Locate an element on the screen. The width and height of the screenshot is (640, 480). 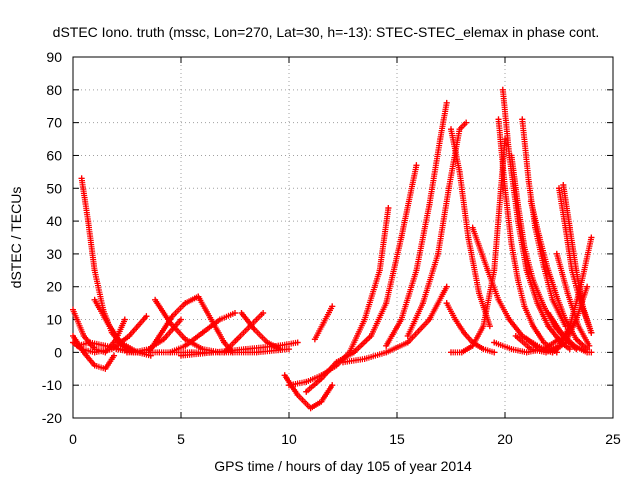
y-tick-label: 60 is located at coordinates (54, 155).